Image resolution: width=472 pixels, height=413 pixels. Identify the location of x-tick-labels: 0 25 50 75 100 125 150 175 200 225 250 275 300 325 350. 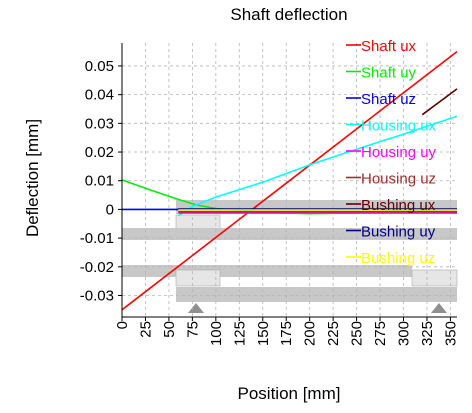
(286, 333).